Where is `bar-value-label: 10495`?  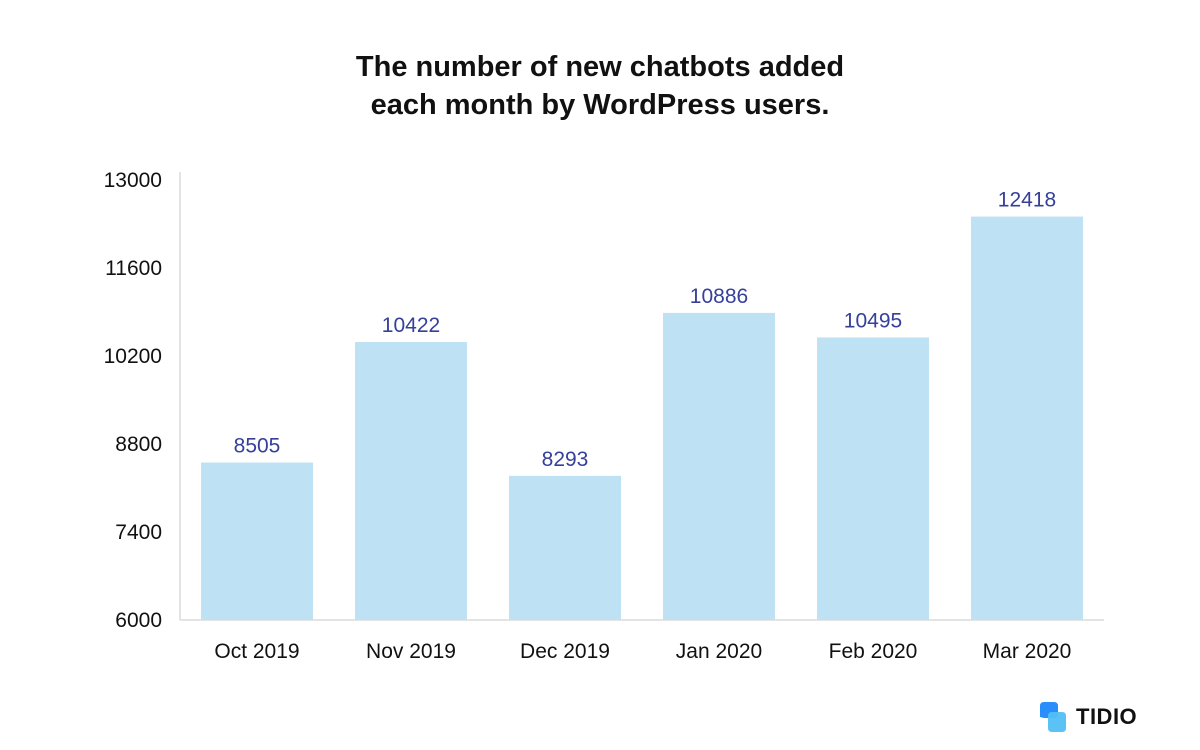 bar-value-label: 10495 is located at coordinates (873, 320).